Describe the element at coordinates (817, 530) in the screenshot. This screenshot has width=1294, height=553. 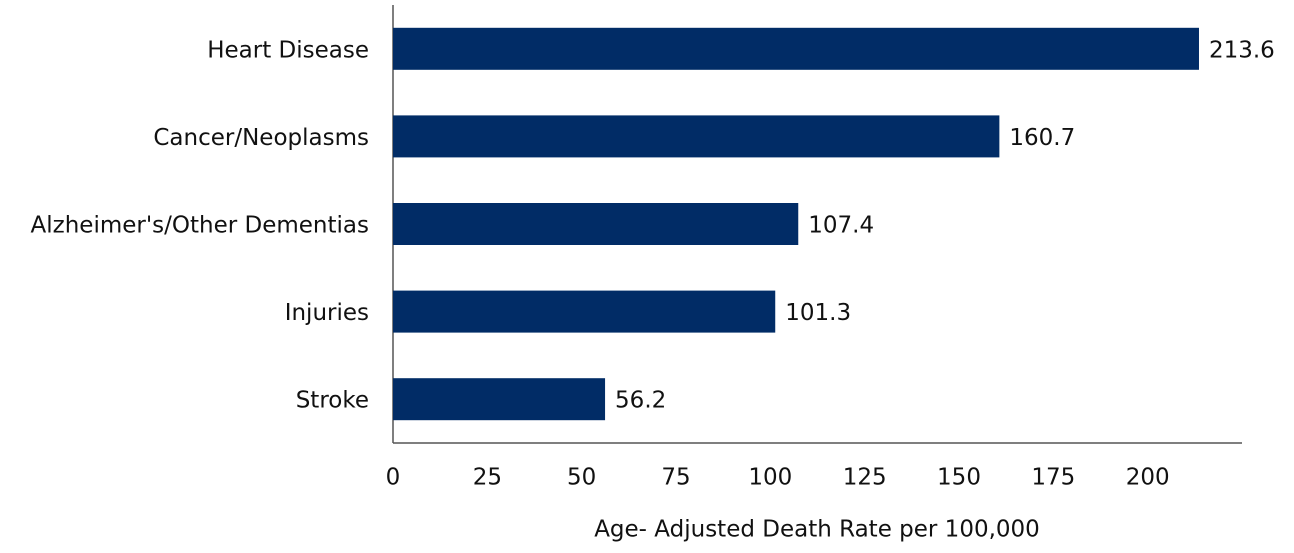
I see `x-axis-title: Age- Adjusted Death Rate per 100,000` at that location.